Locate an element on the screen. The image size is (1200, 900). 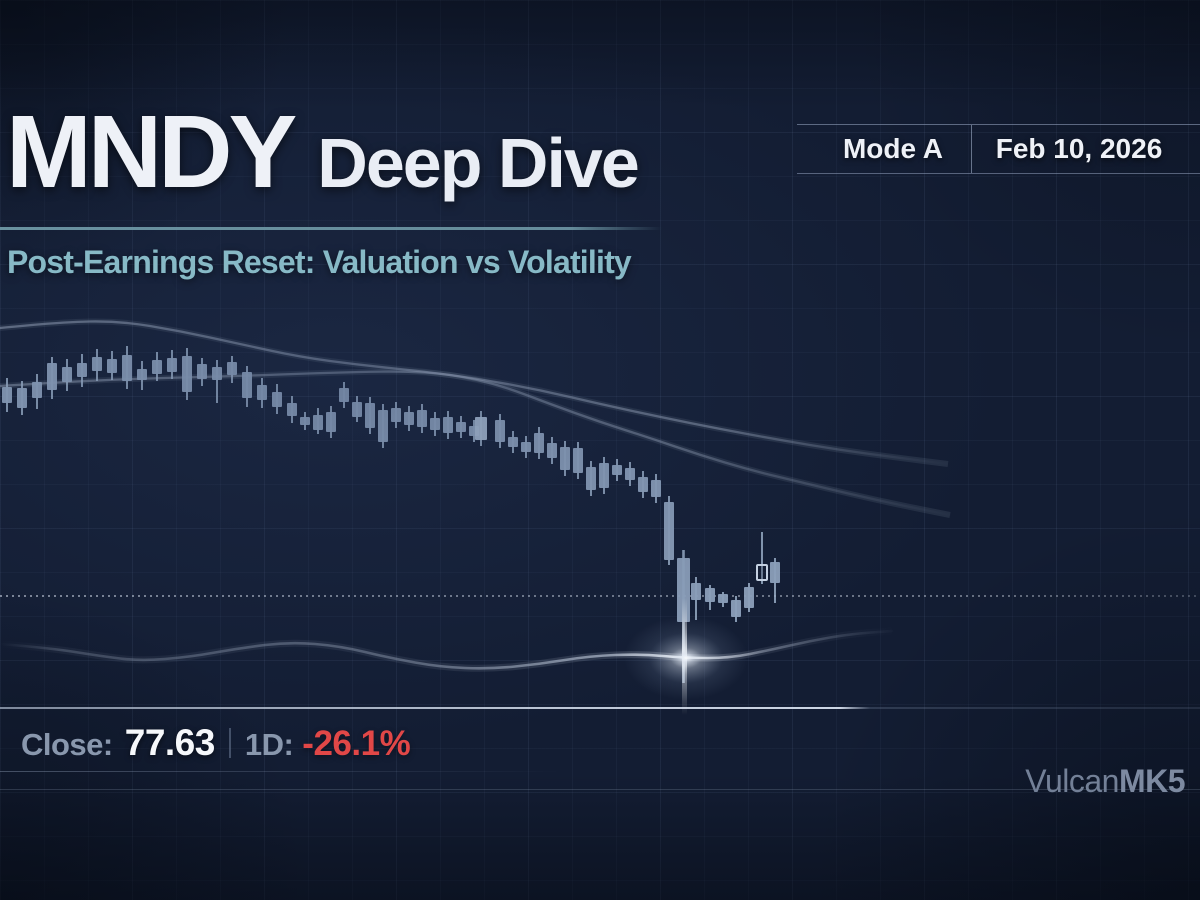
close-label: Close: is located at coordinates (67, 744).